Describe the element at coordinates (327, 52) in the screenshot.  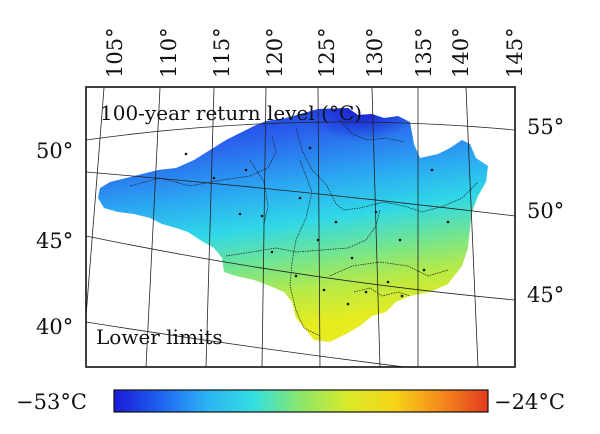
I see `lon-label-4: 125°` at that location.